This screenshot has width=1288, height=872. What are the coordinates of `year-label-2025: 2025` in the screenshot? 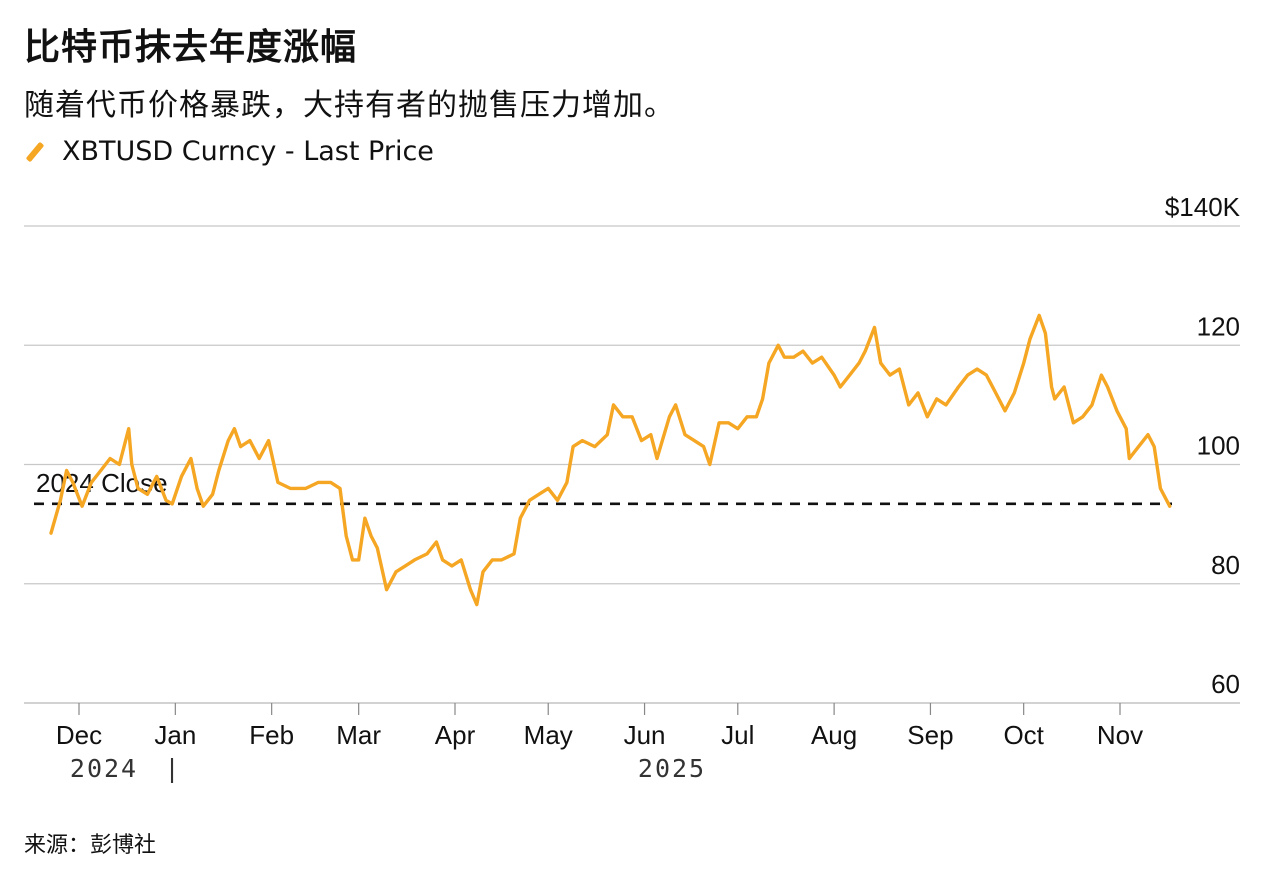 It's located at (672, 768).